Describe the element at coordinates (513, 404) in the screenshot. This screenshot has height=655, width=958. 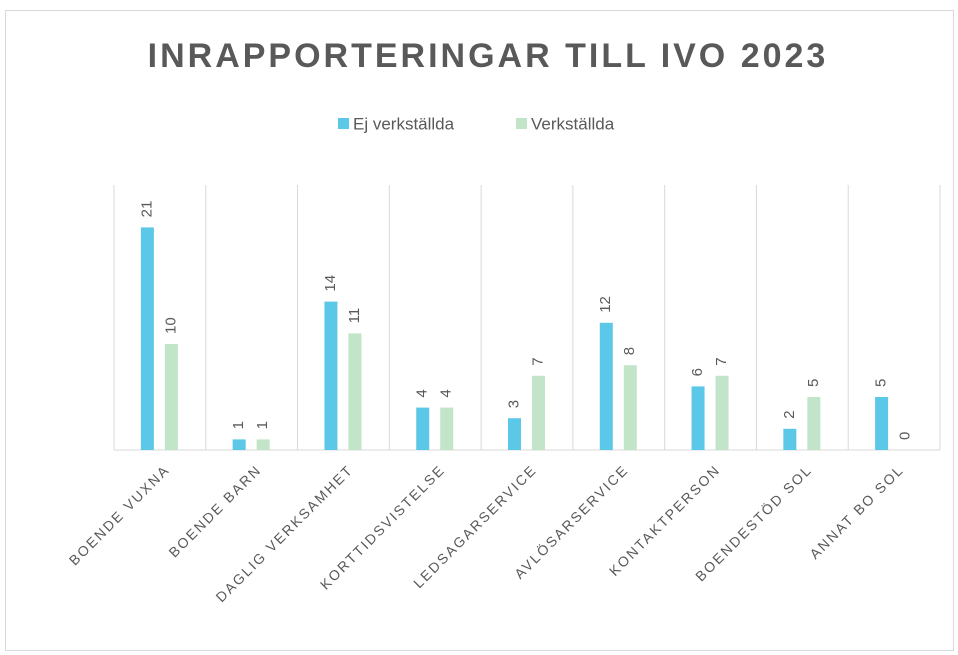
I see `data-label: 3` at that location.